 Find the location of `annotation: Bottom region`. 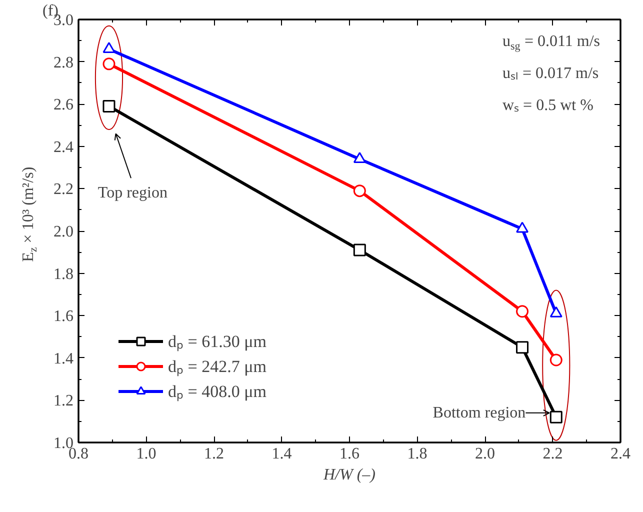

annotation: Bottom region is located at coordinates (479, 413).